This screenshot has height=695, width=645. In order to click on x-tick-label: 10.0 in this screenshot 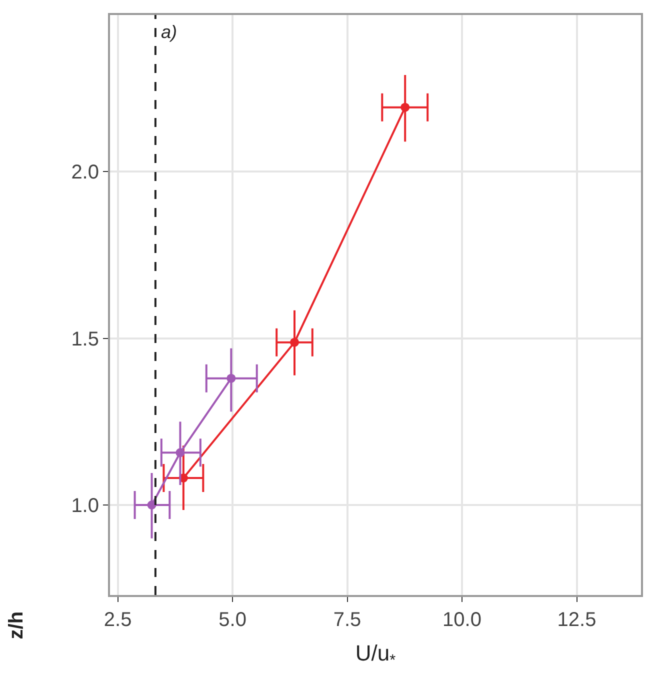, I will do `click(462, 620)`.